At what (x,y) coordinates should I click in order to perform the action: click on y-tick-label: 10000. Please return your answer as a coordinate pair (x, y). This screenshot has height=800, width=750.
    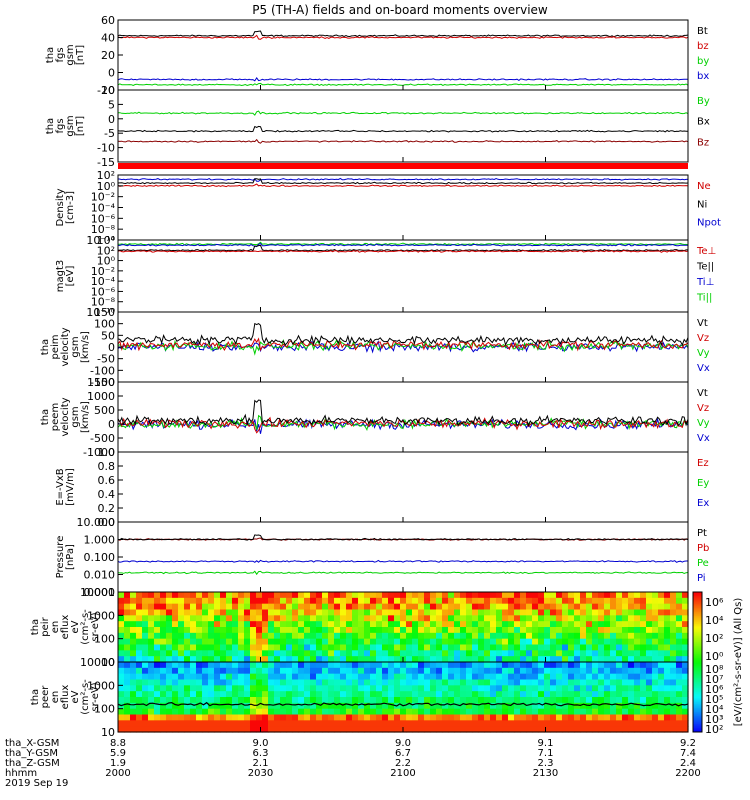
    Looking at the image, I should click on (97, 592).